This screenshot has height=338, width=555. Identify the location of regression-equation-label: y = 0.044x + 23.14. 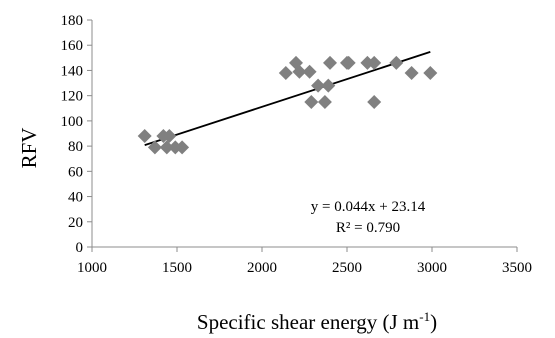
(368, 207).